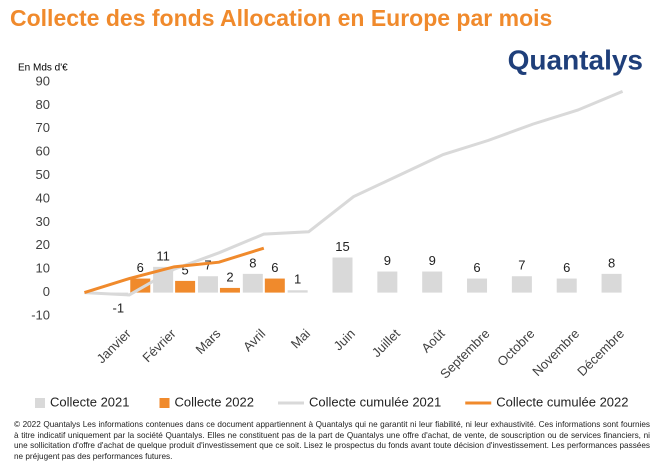 This screenshot has height=466, width=662. I want to click on data-label: 1, so click(297, 279).